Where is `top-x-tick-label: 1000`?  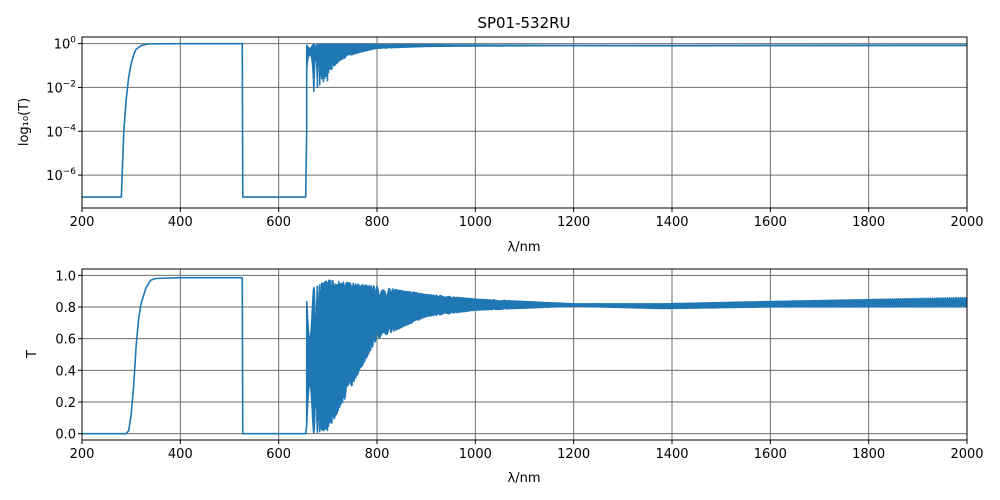 top-x-tick-label: 1000 is located at coordinates (475, 222).